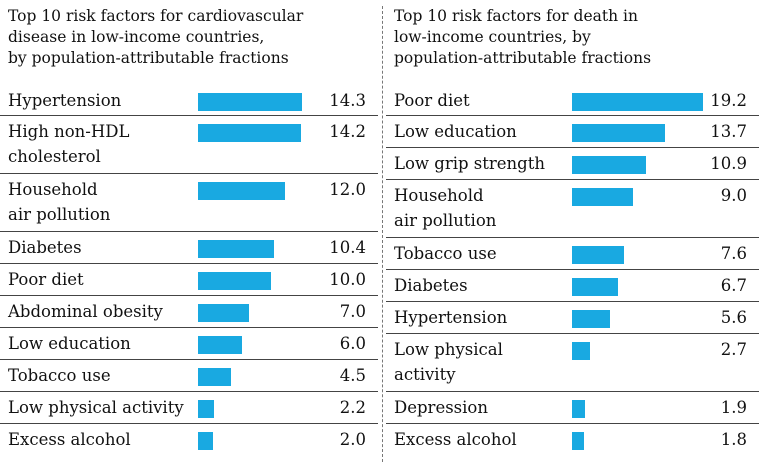  I want to click on bar-row: Low physical activity 2.7, so click(572, 362).